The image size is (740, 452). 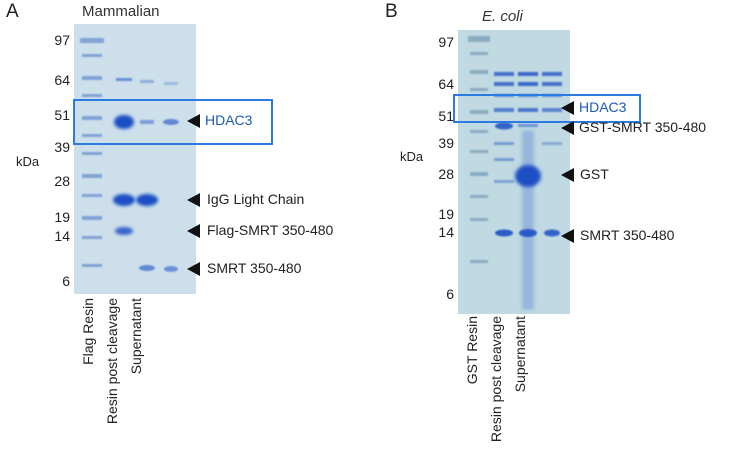 What do you see at coordinates (594, 174) in the screenshot?
I see `panel-b-band-gst: GST` at bounding box center [594, 174].